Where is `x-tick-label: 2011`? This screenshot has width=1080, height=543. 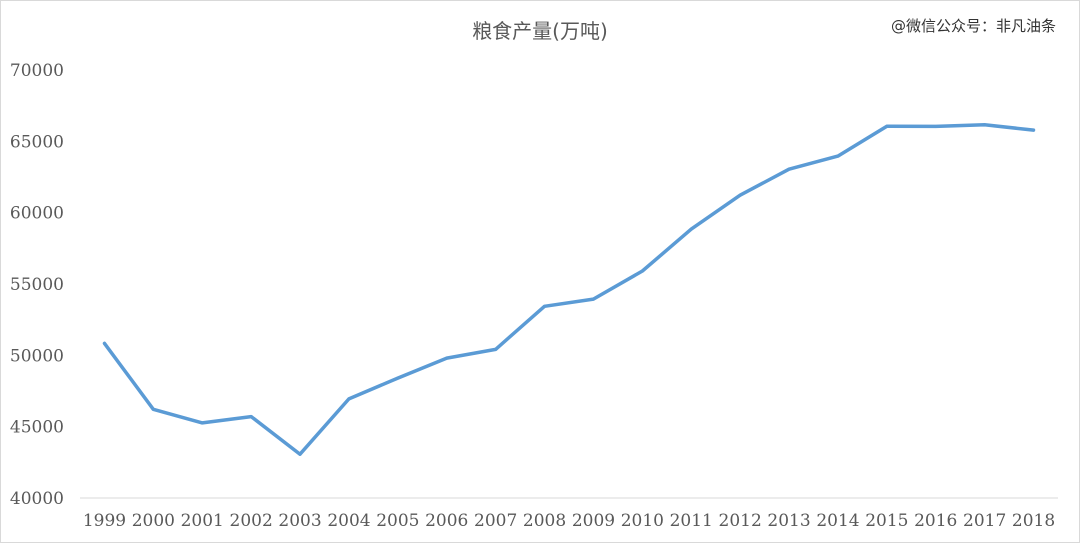
x-tick-label: 2011 is located at coordinates (691, 521).